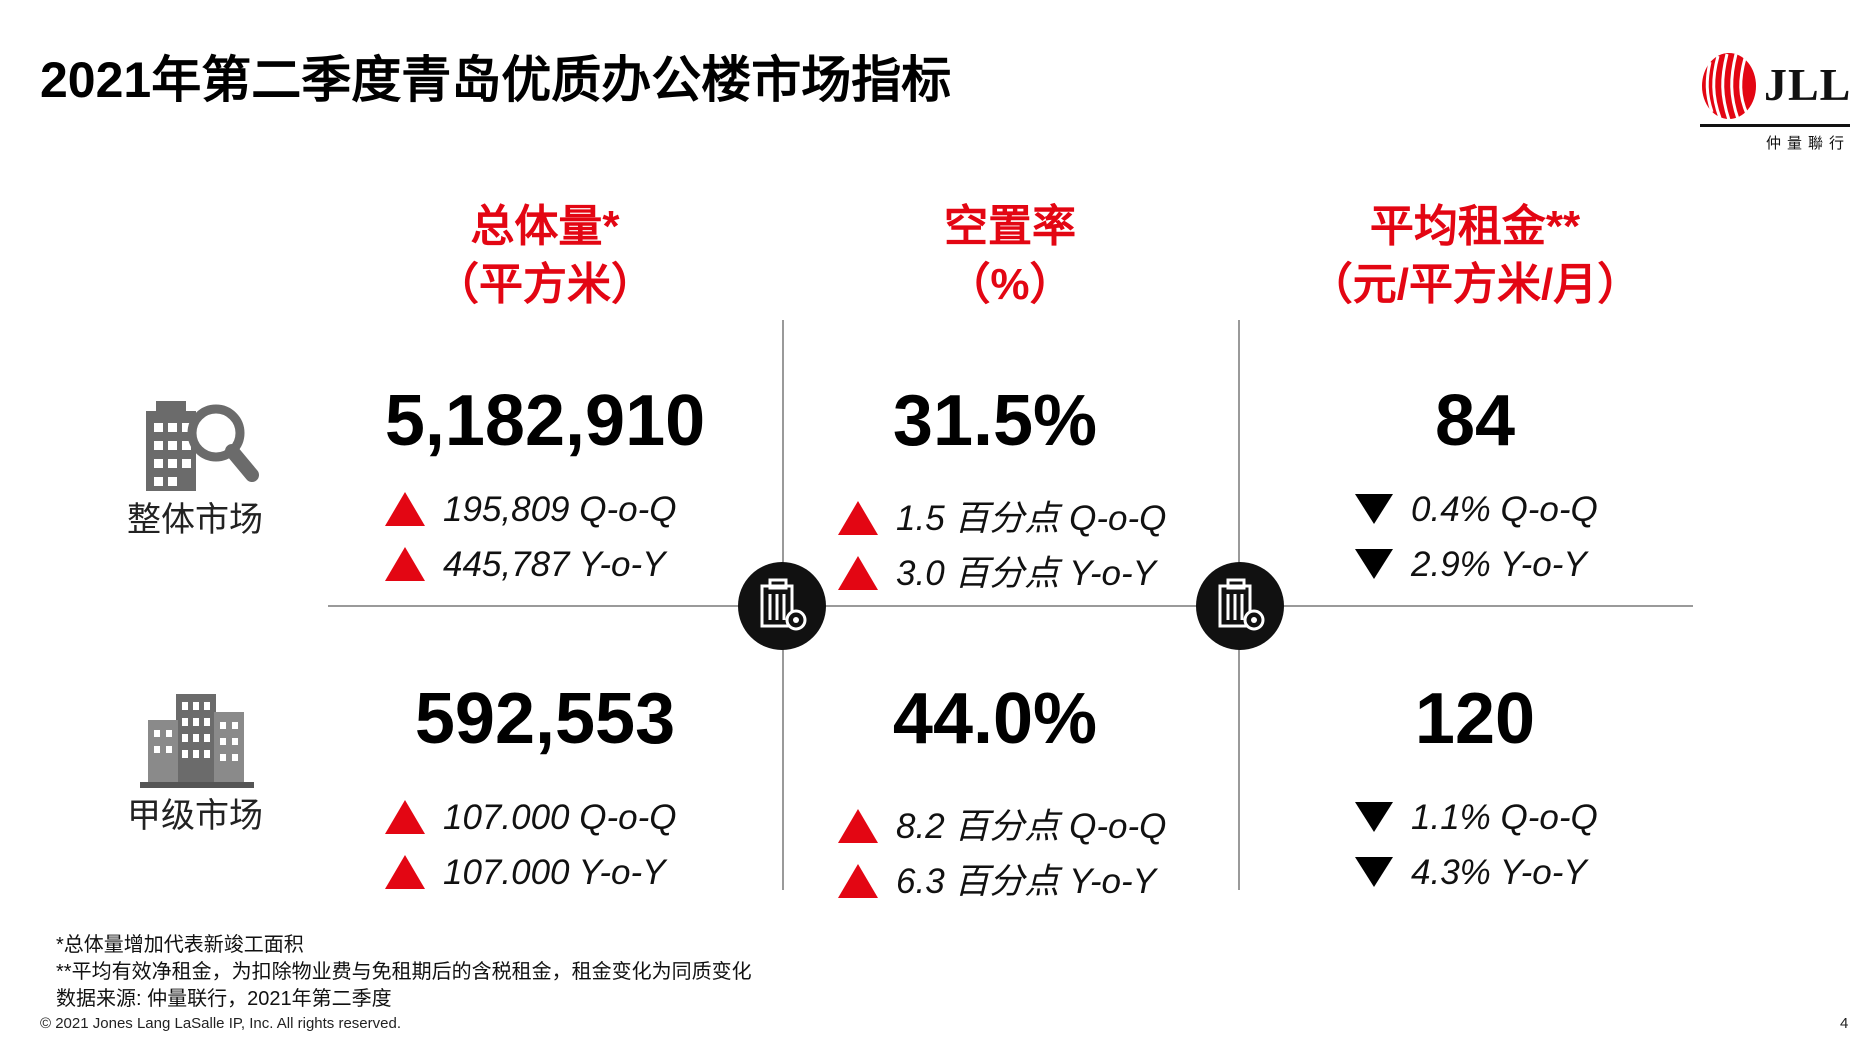 This screenshot has width=1870, height=1050. Describe the element at coordinates (1844, 1023) in the screenshot. I see `page-number: 4` at that location.